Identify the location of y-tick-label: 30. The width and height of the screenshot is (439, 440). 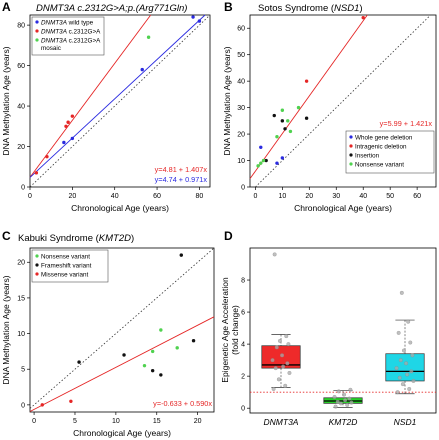
(241, 108).